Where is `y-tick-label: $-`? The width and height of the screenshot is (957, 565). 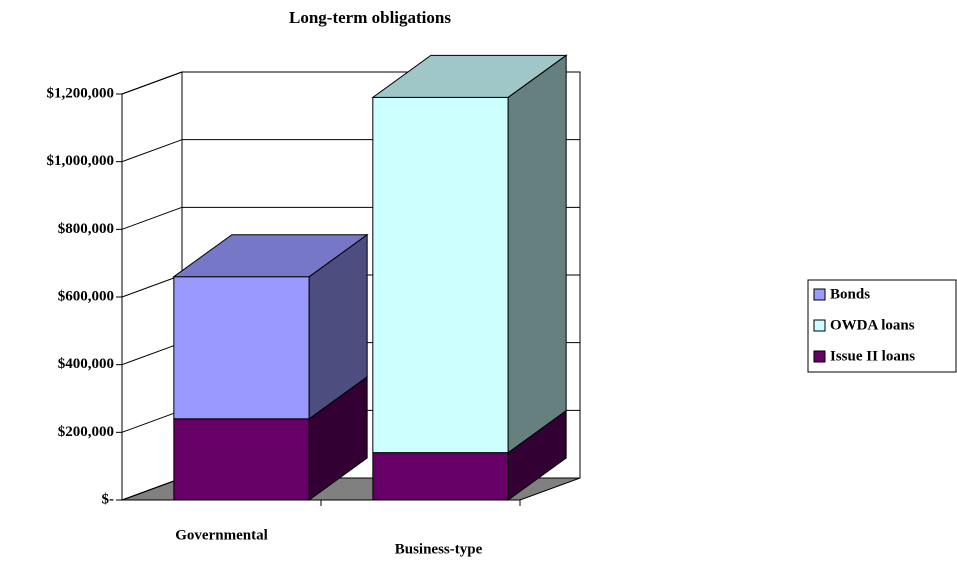
y-tick-label: $- is located at coordinates (108, 499).